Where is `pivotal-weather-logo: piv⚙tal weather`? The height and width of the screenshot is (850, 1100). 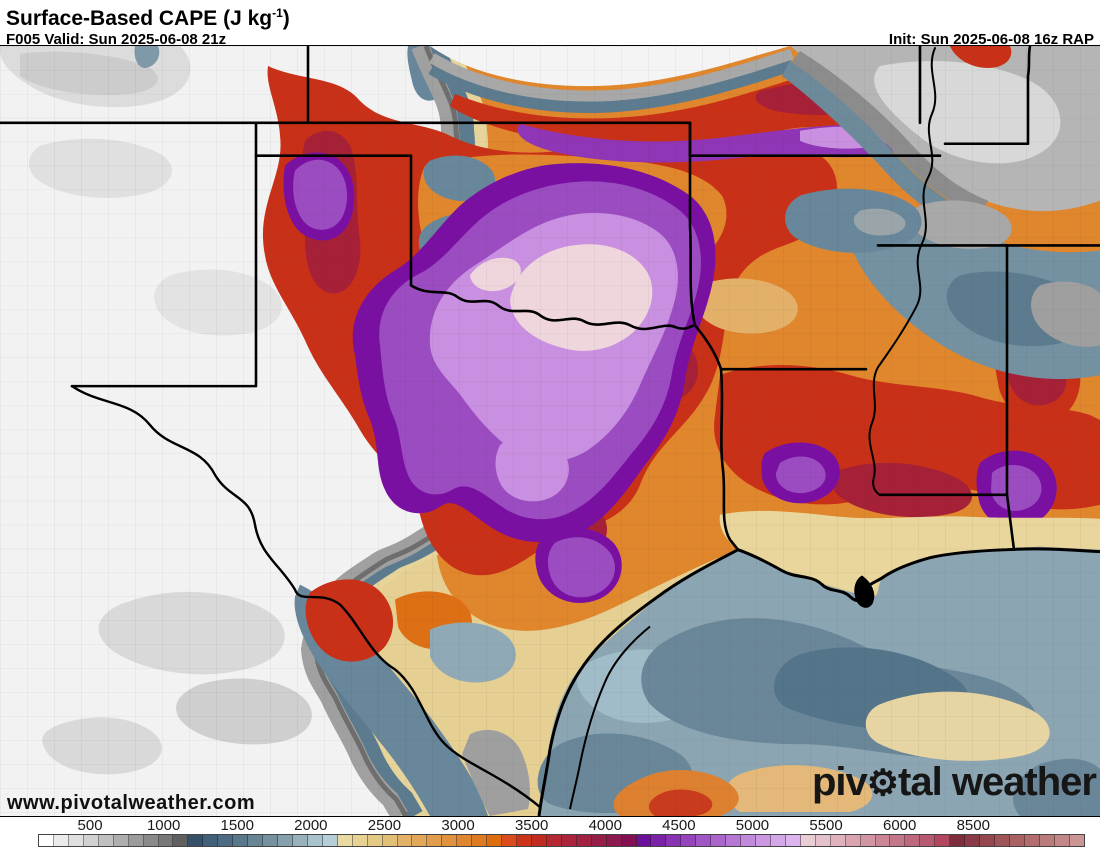 pivotal-weather-logo: piv⚙tal weather is located at coordinates (954, 782).